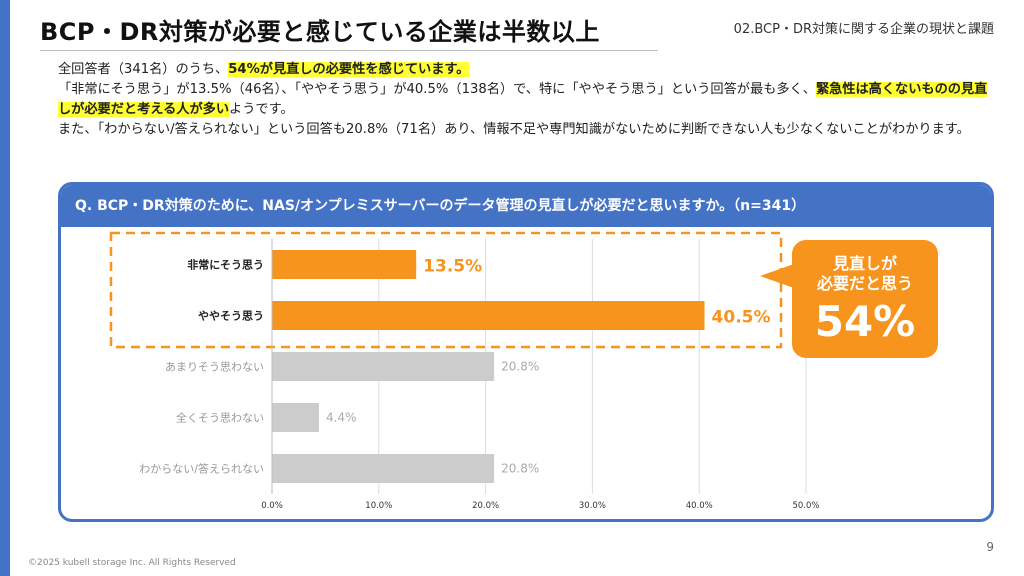 The image size is (1024, 576). I want to click on slide-title: BCP・DR対策が必要と感じている企業は半数以上, so click(320, 32).